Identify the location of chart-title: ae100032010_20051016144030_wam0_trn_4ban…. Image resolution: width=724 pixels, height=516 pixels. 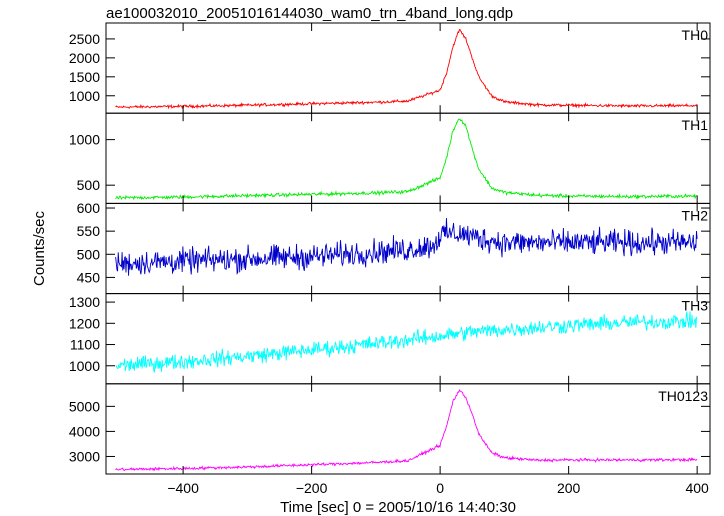
(309, 13).